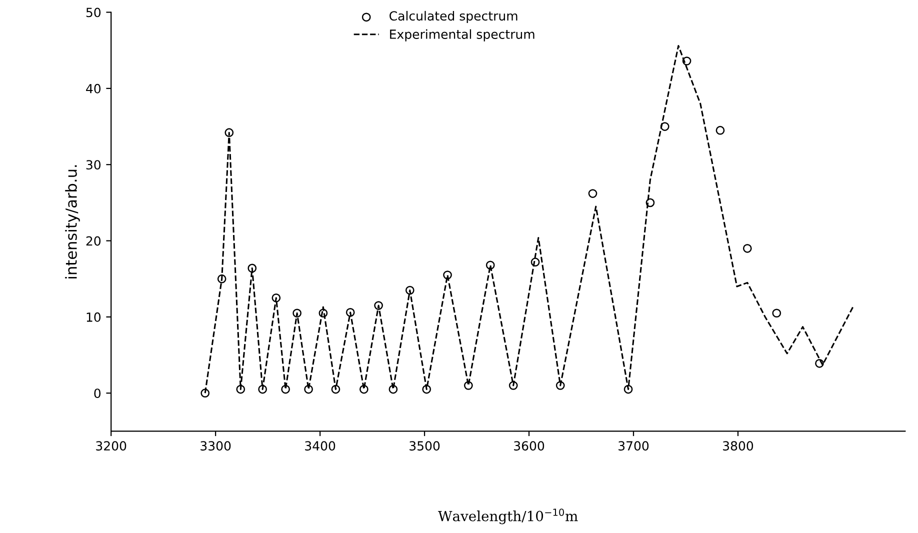 This screenshot has height=533, width=918. Describe the element at coordinates (425, 446) in the screenshot. I see `x-tick-label: 3500` at that location.